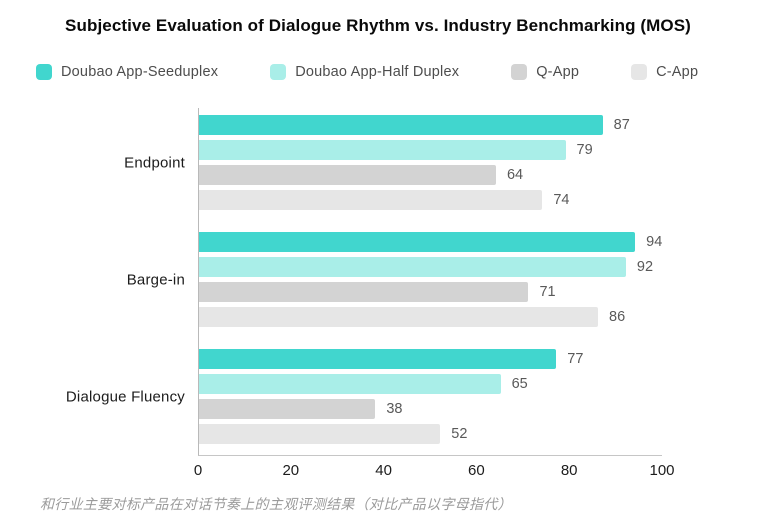 The width and height of the screenshot is (776, 525). What do you see at coordinates (383, 470) in the screenshot?
I see `x-tick-label: 40` at bounding box center [383, 470].